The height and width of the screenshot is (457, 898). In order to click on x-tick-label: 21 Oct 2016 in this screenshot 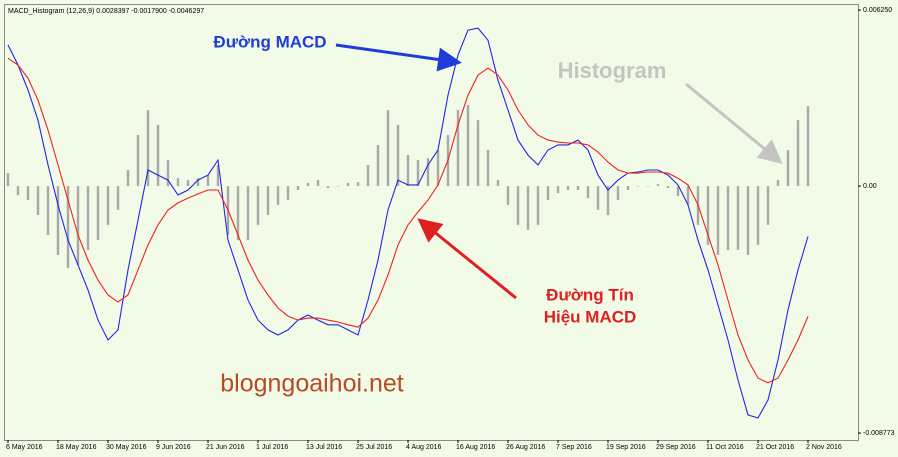, I will do `click(775, 447)`.